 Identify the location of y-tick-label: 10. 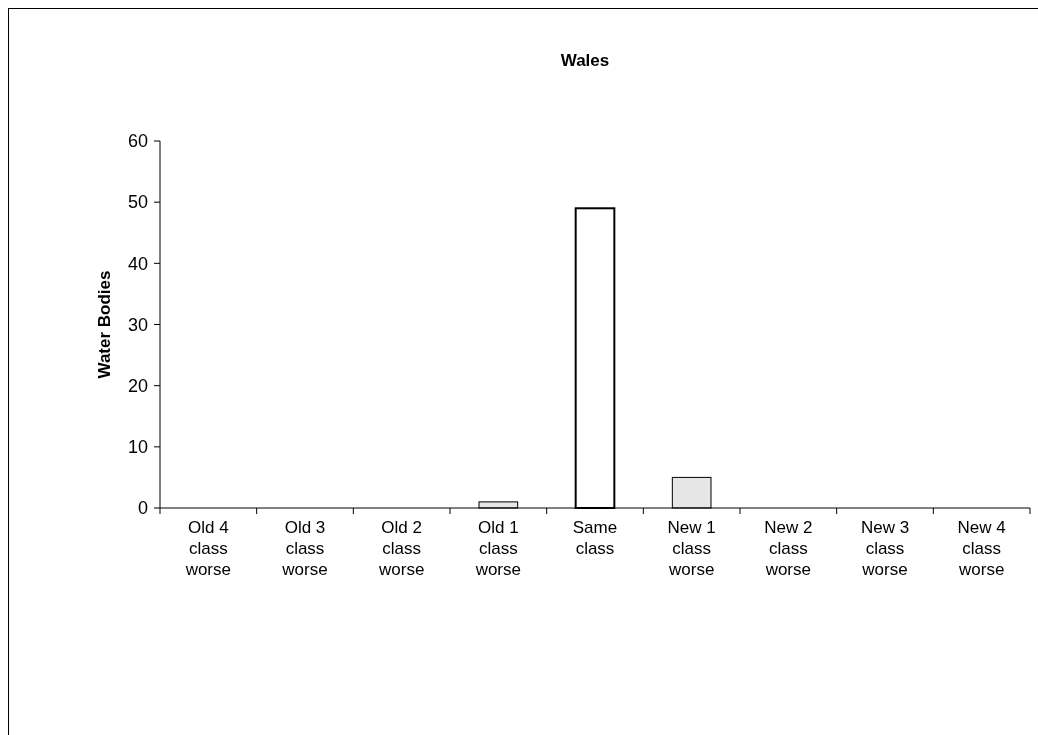
(137, 447).